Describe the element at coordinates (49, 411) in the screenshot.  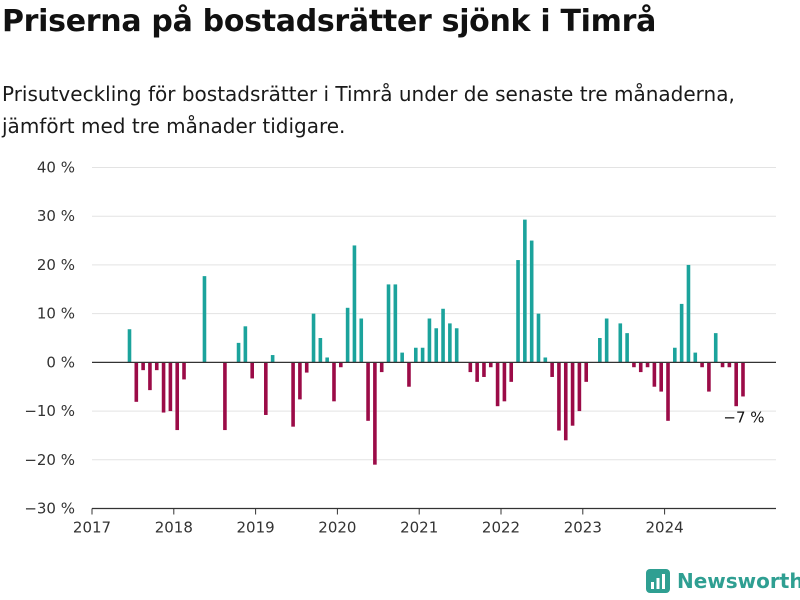
I see `y-tick-label: −10 %` at that location.